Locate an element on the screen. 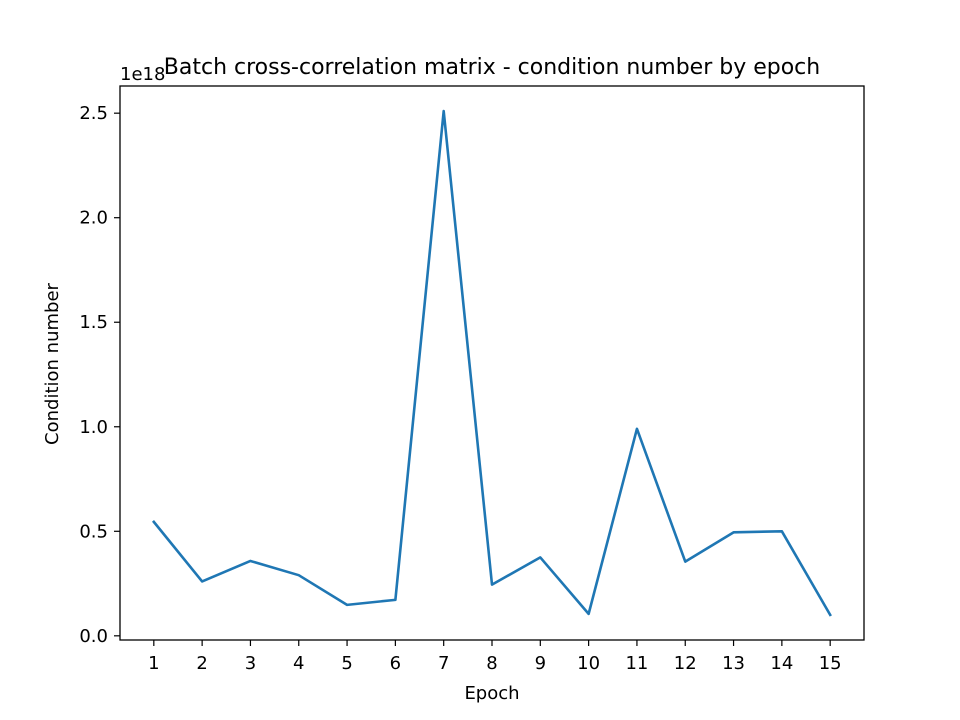 Image resolution: width=960 pixels, height=720 pixels. x-axis-label: Epoch is located at coordinates (491, 693).